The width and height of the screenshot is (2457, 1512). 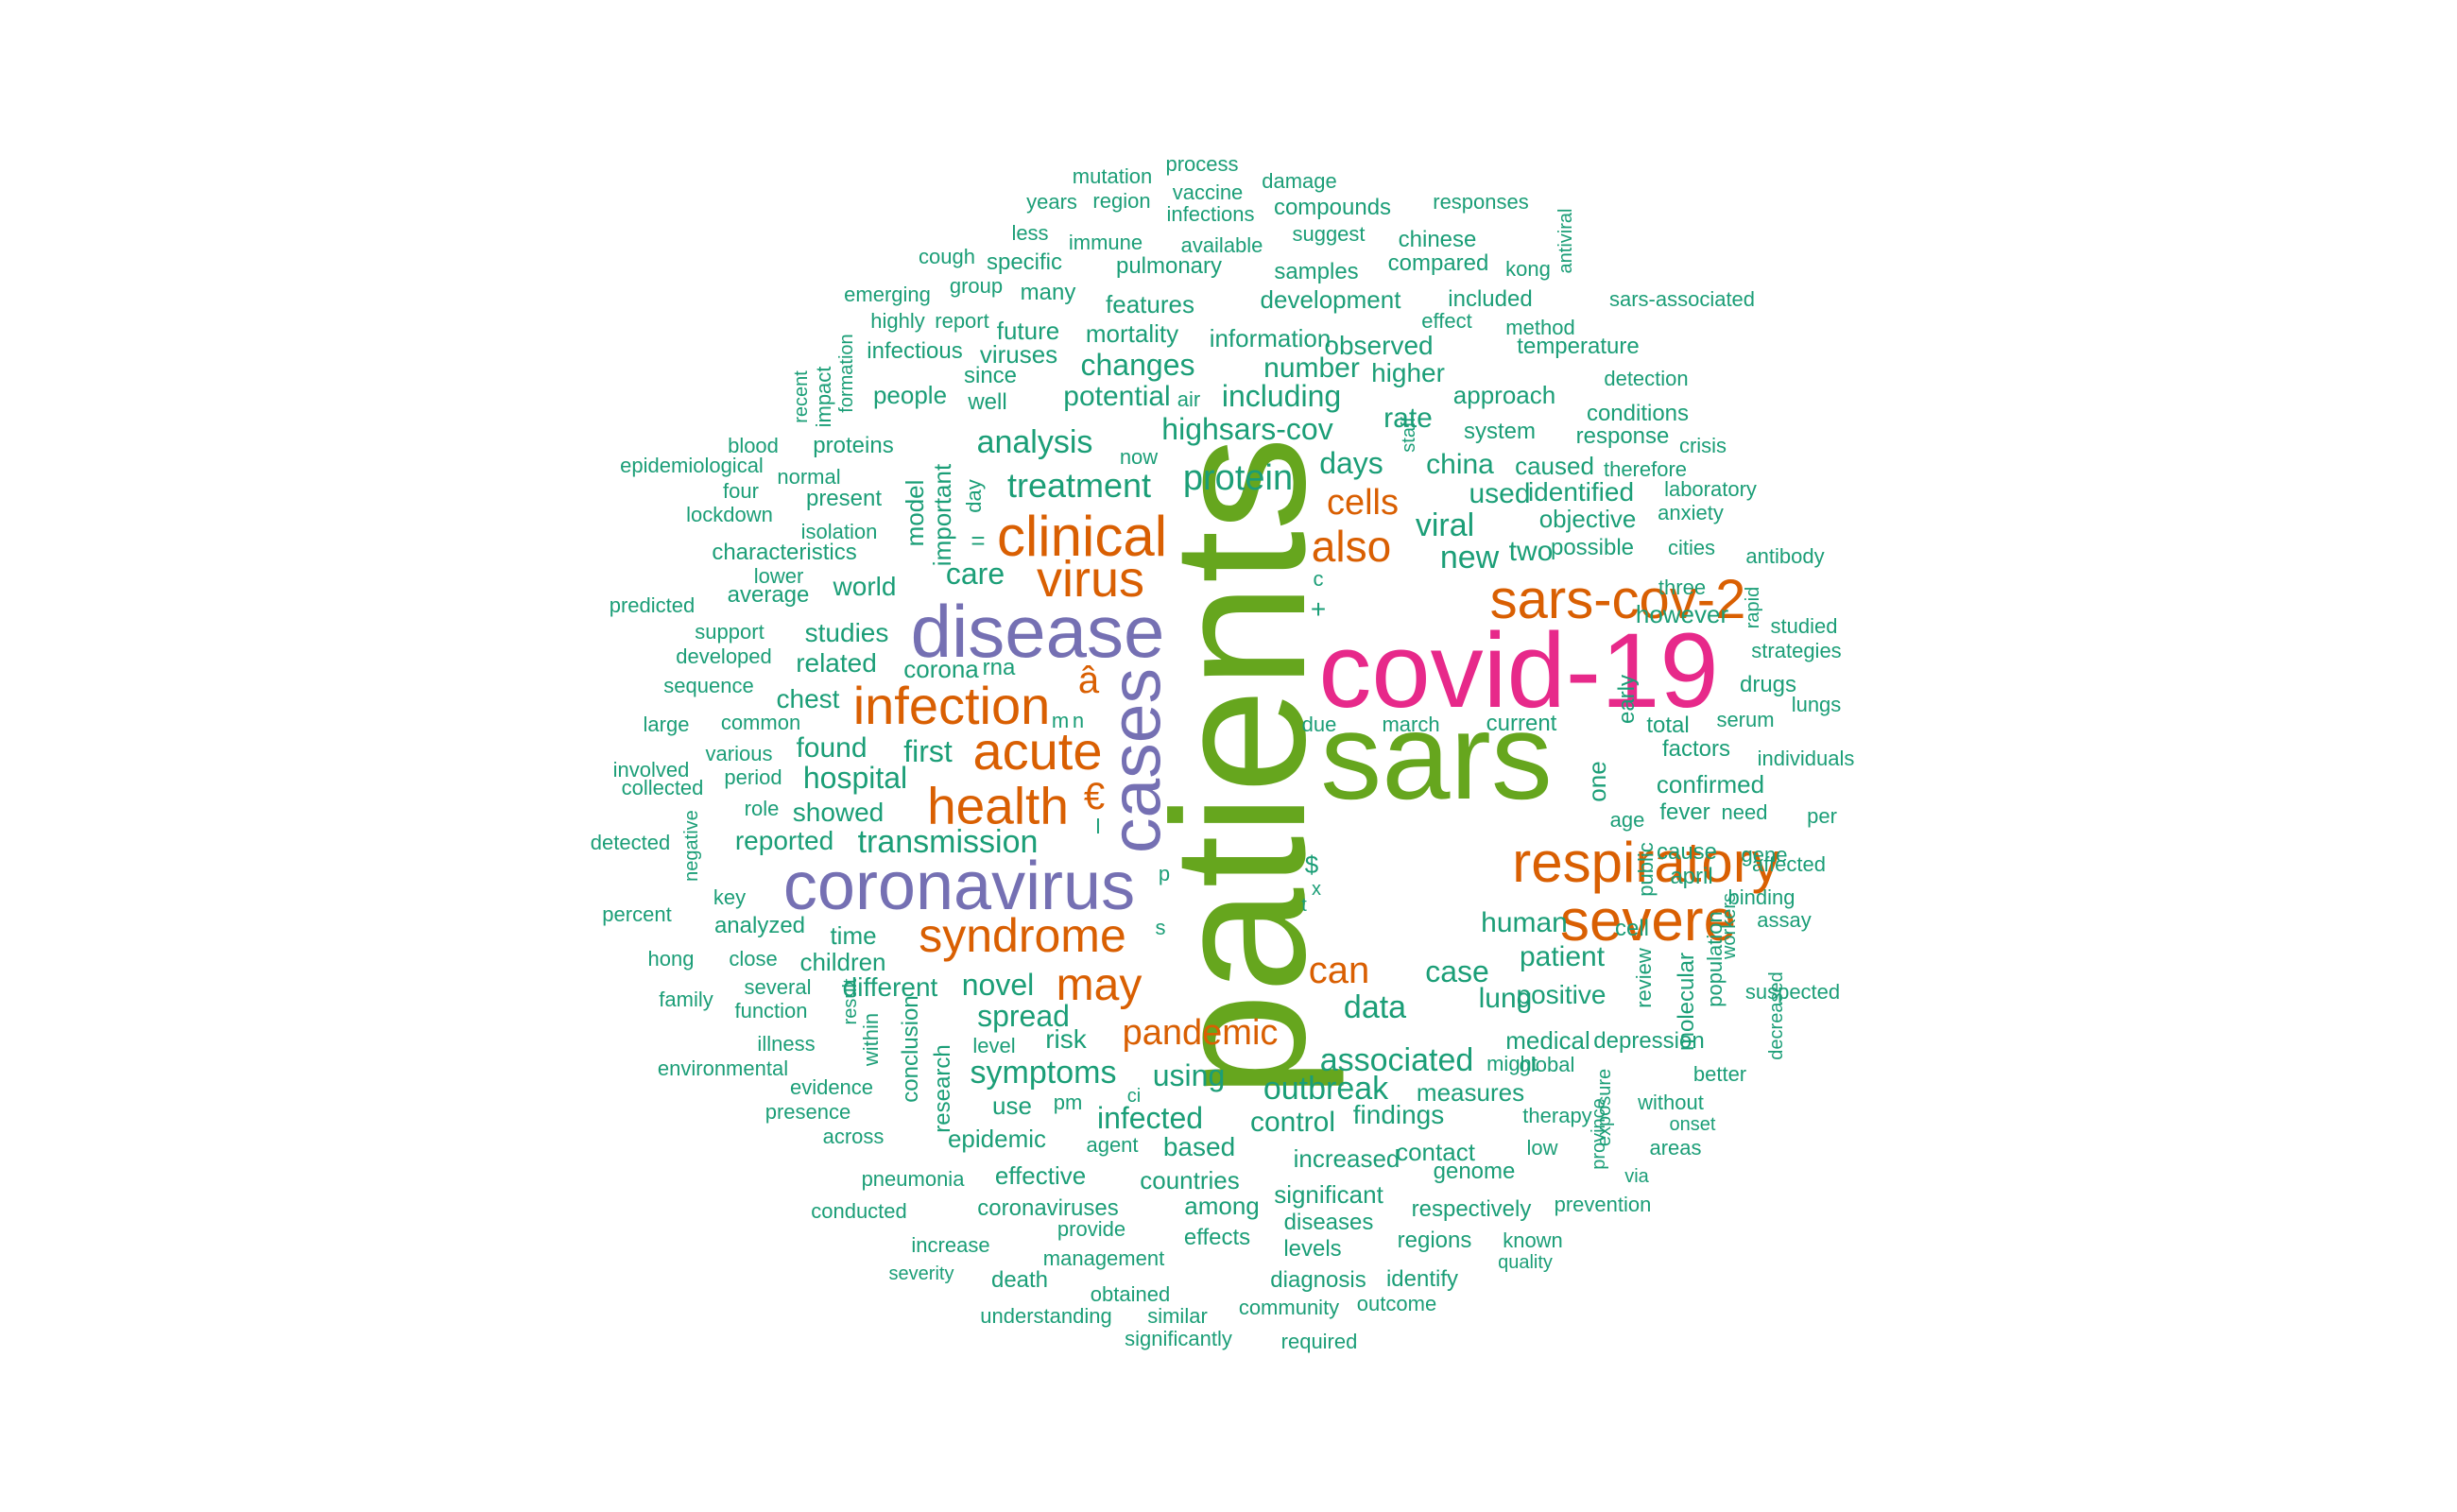 I want to click on word-treatment: treatment, so click(x=1079, y=485).